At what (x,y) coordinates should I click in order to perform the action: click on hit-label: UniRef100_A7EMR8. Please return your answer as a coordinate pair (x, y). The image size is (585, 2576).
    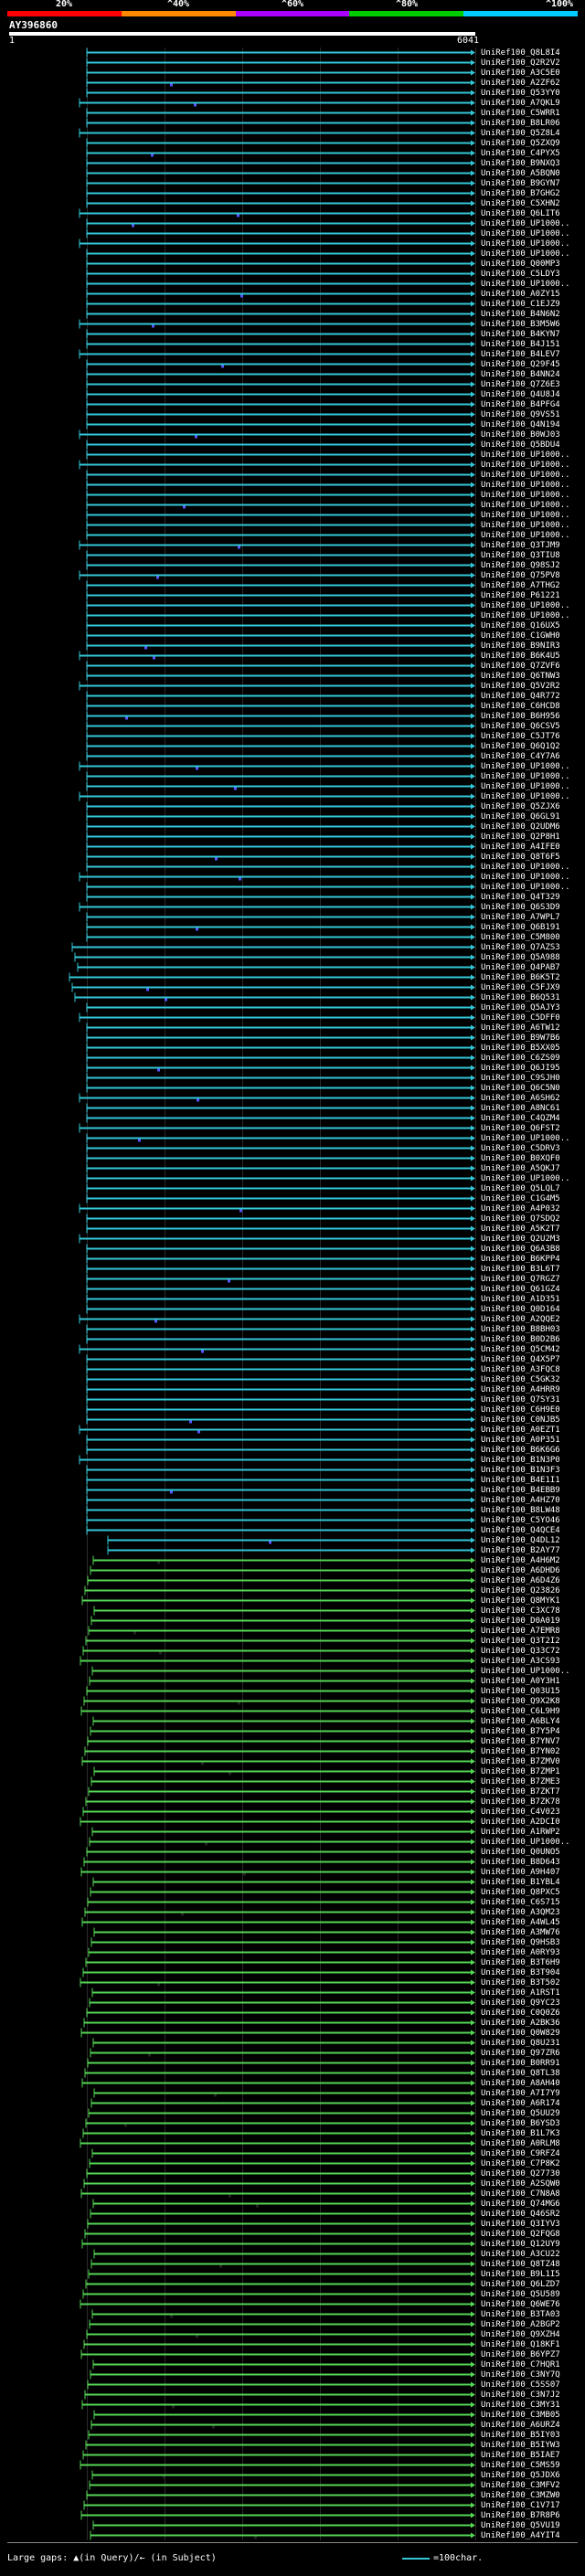
    Looking at the image, I should click on (520, 1631).